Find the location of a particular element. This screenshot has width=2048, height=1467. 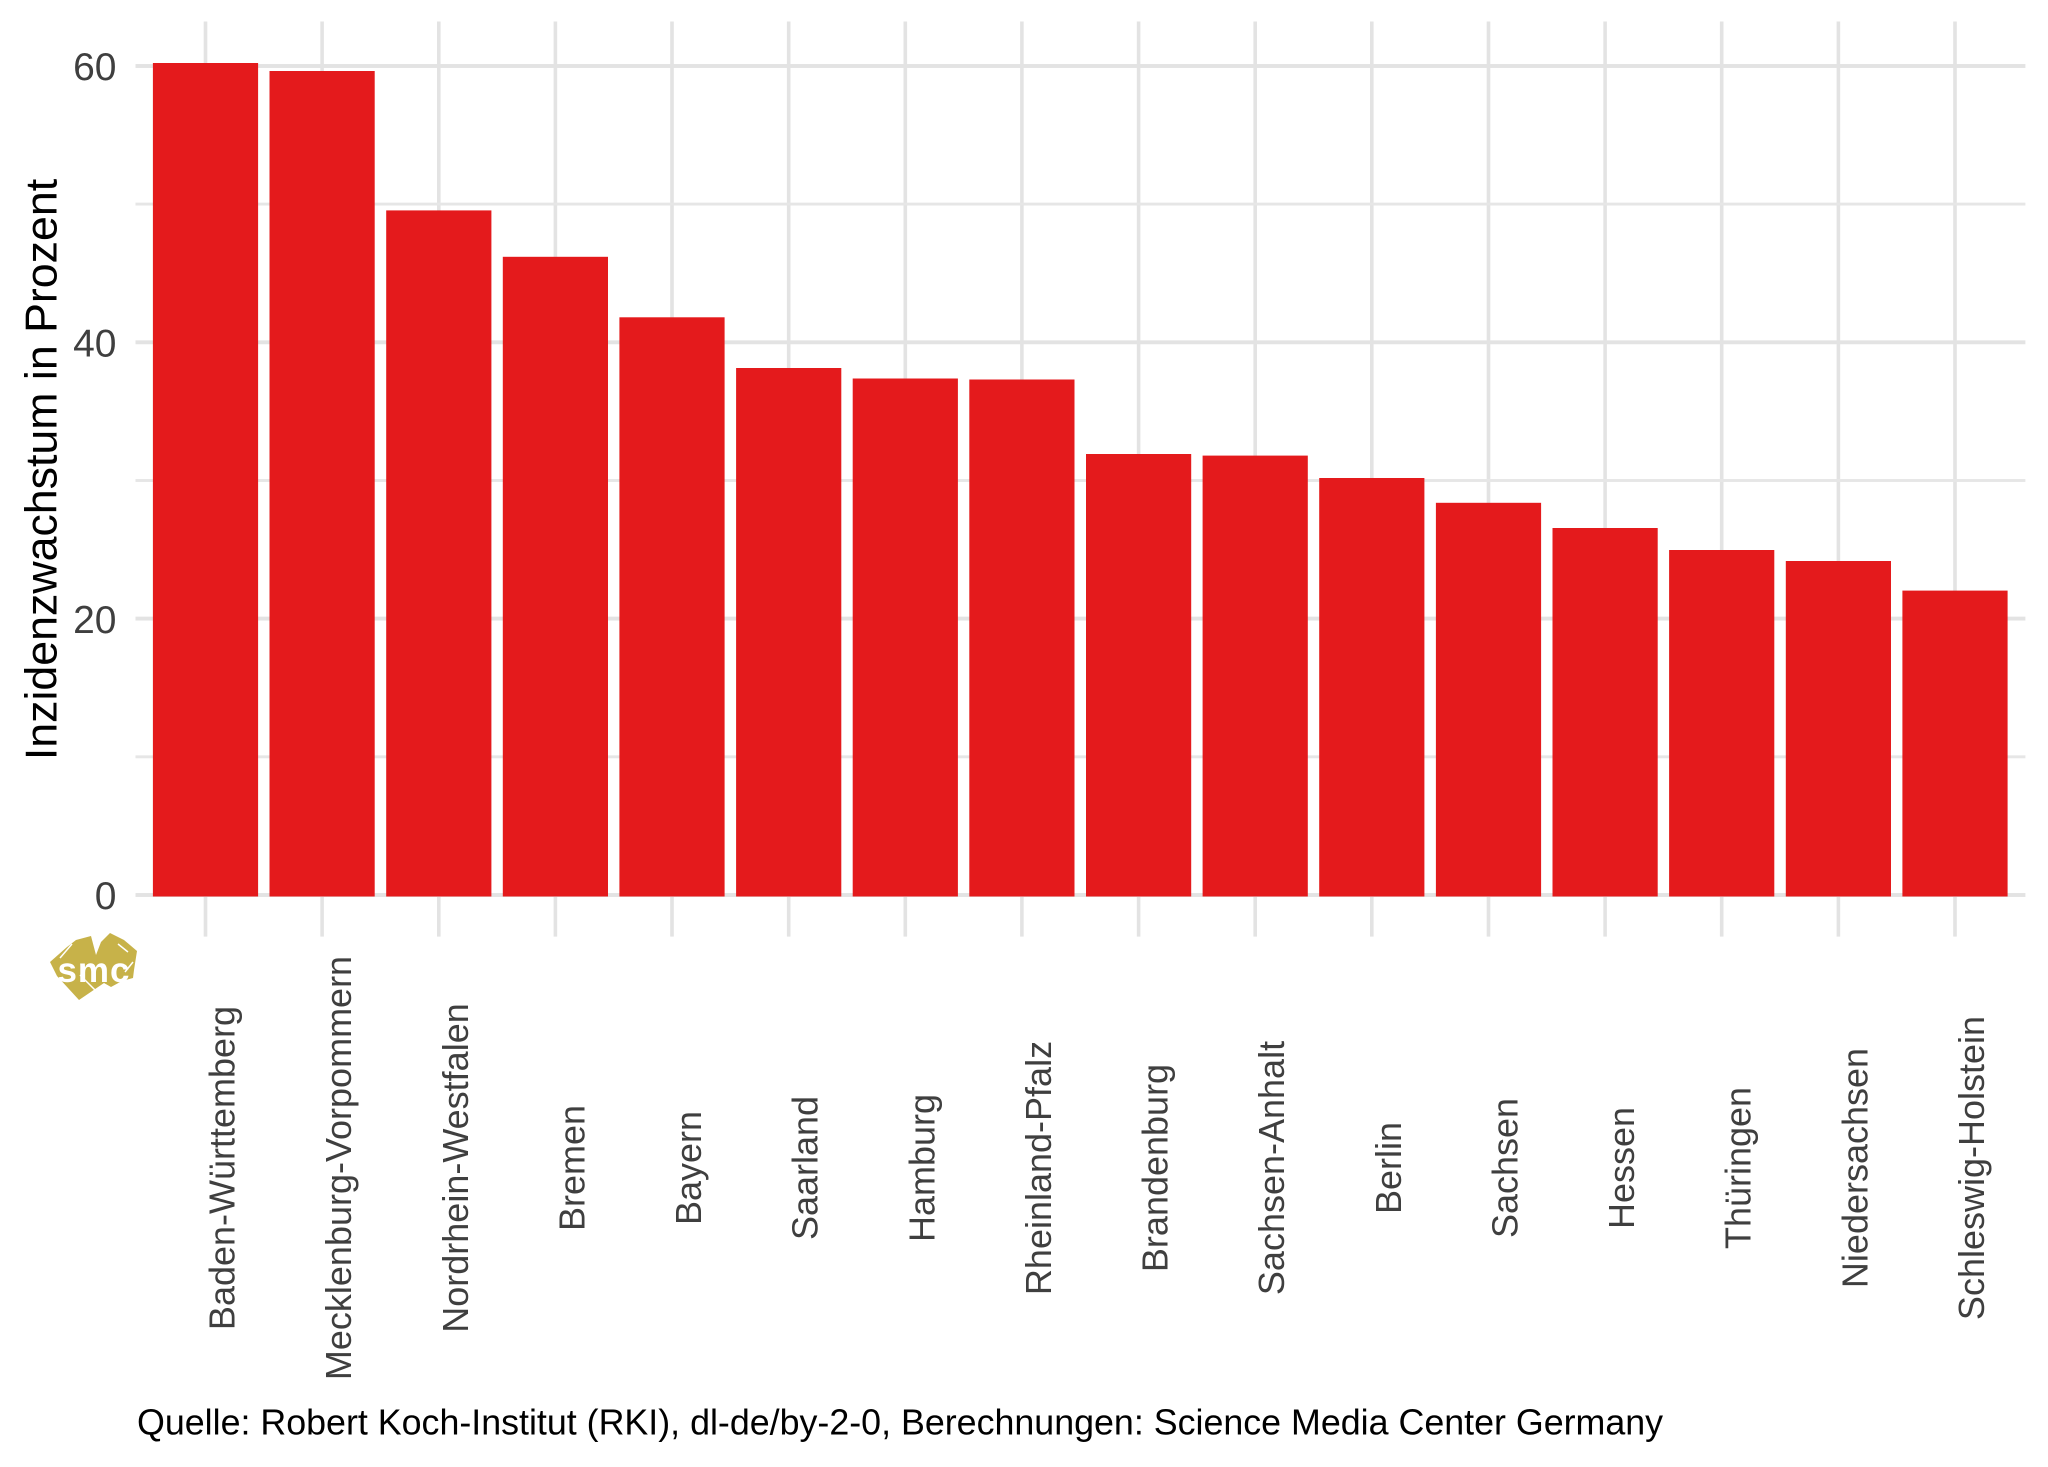

svg-text: Mecklenburg-Vorpommern is located at coordinates (338, 1168).